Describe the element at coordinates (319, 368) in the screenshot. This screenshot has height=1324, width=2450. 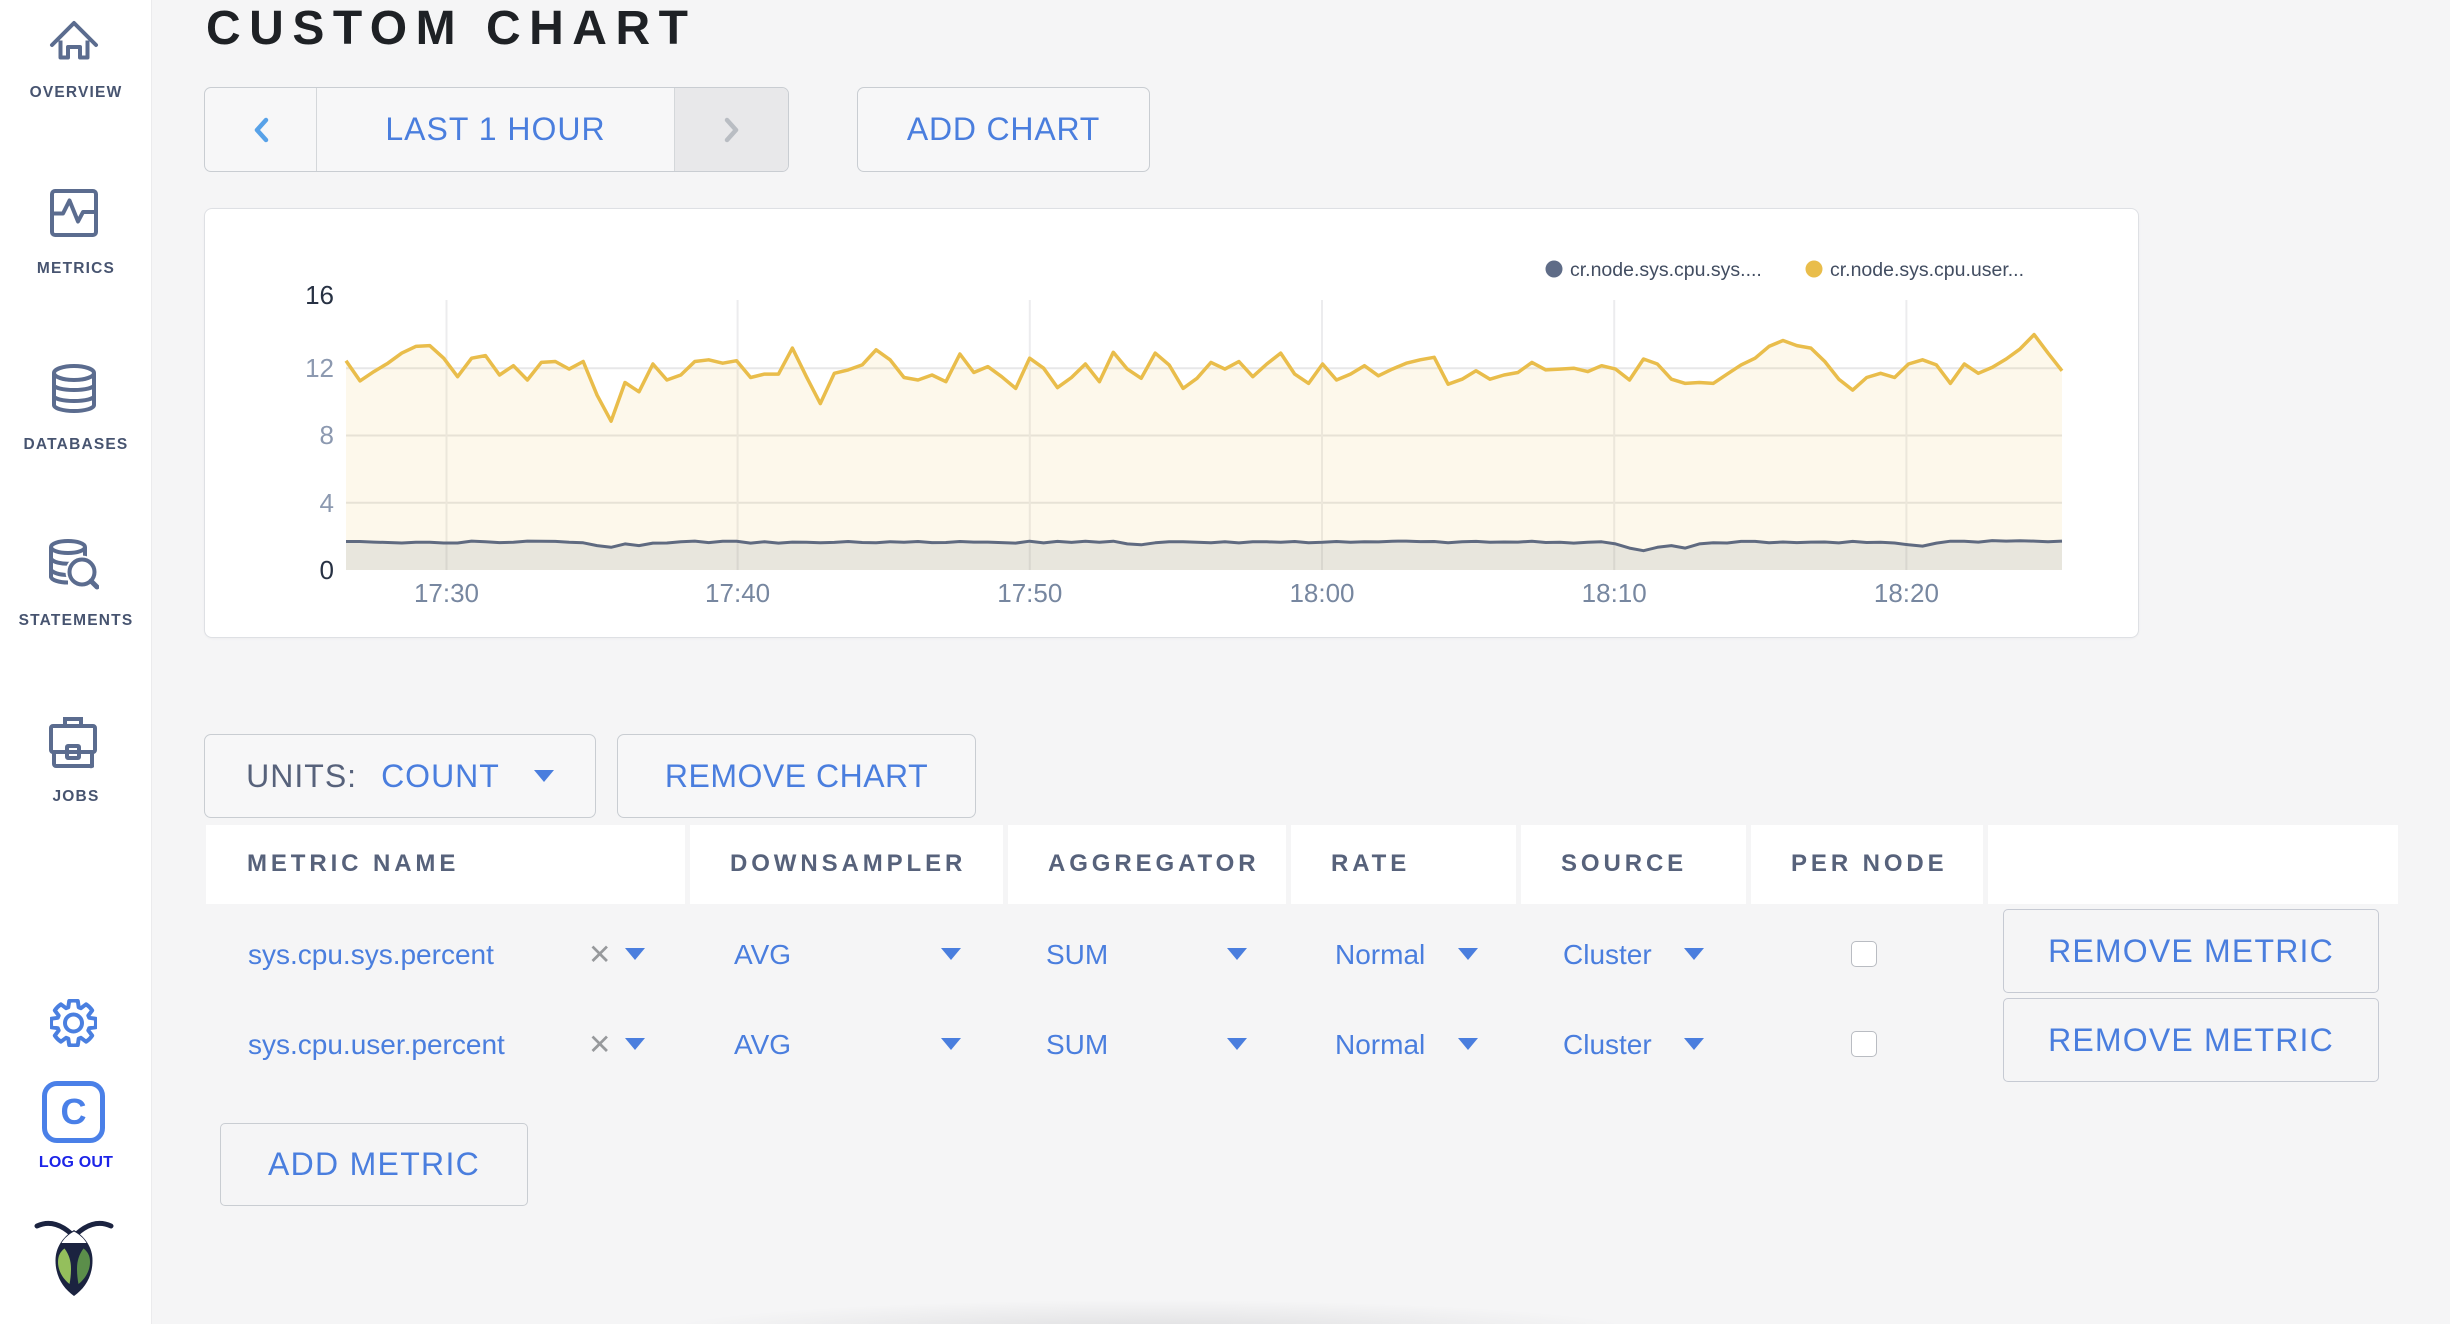
I see `svg-text: 12` at that location.